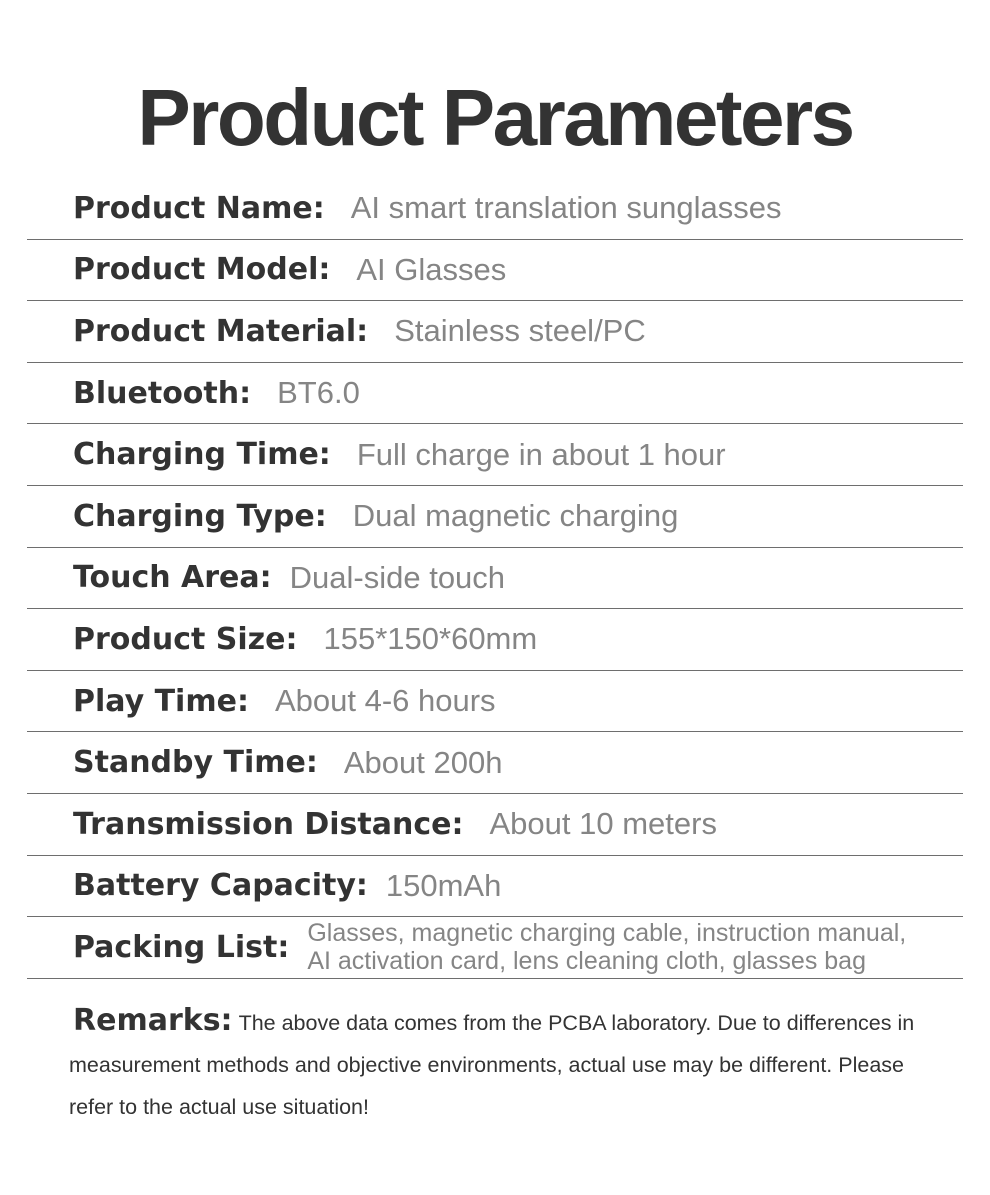 This screenshot has height=1195, width=990. Describe the element at coordinates (220, 886) in the screenshot. I see `param-label: Battery Capacity:` at that location.